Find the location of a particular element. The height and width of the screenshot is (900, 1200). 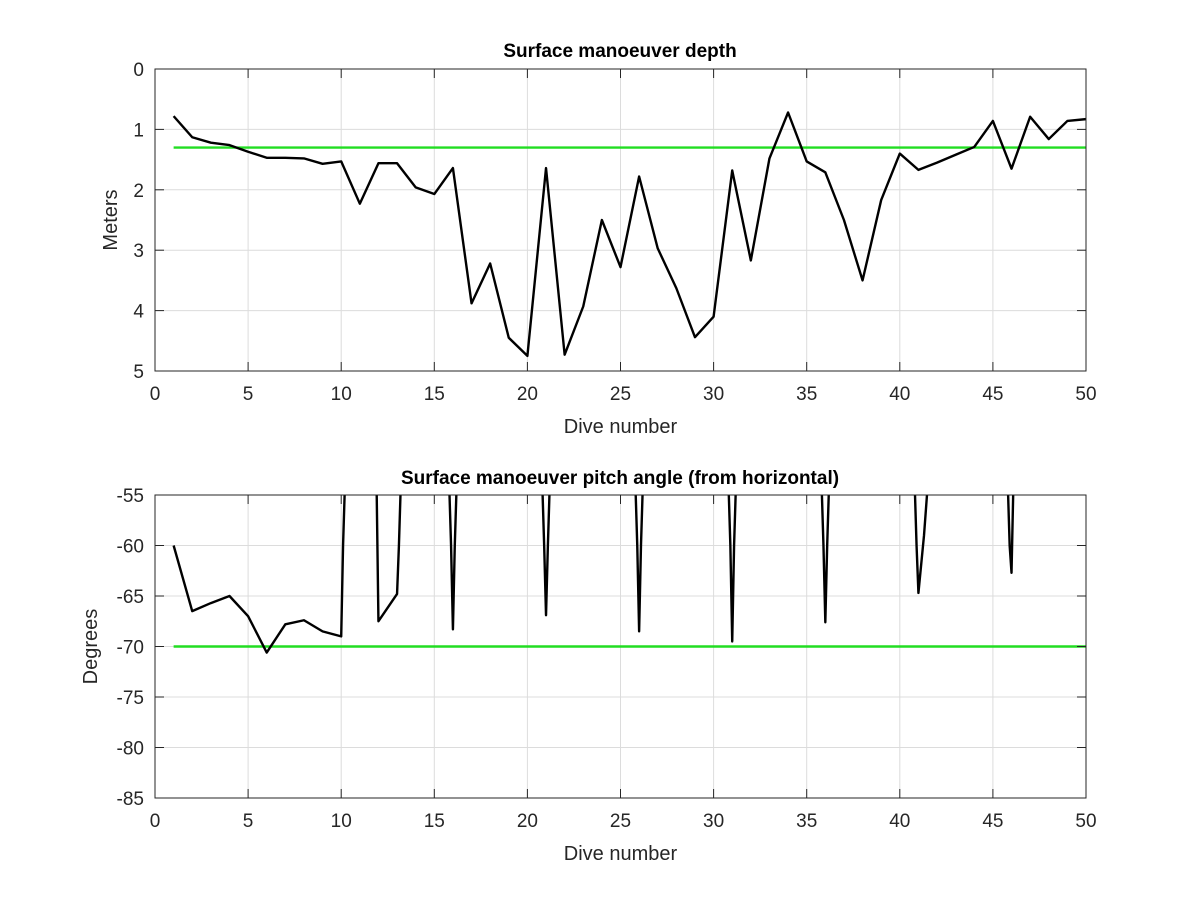

pitch-y-tick-label: -75 is located at coordinates (130, 698).